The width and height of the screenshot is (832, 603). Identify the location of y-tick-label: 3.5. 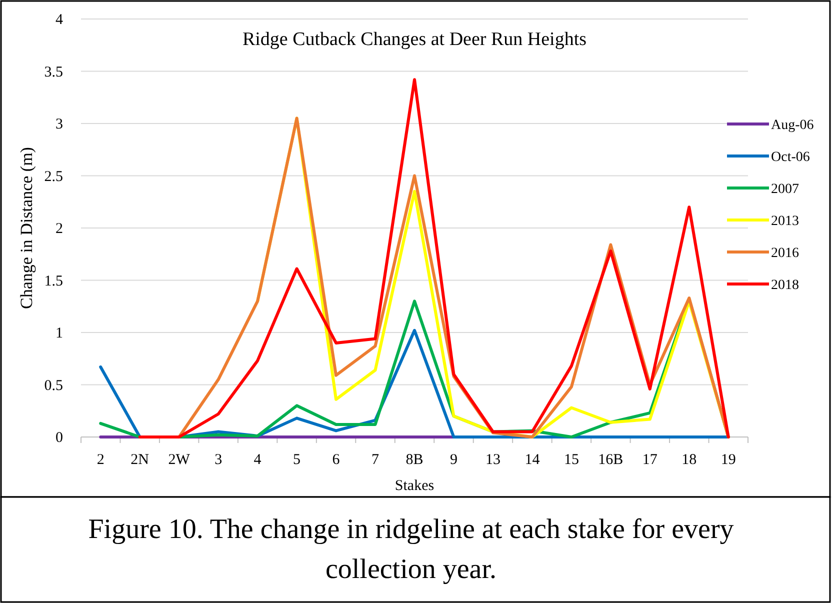
(53, 72).